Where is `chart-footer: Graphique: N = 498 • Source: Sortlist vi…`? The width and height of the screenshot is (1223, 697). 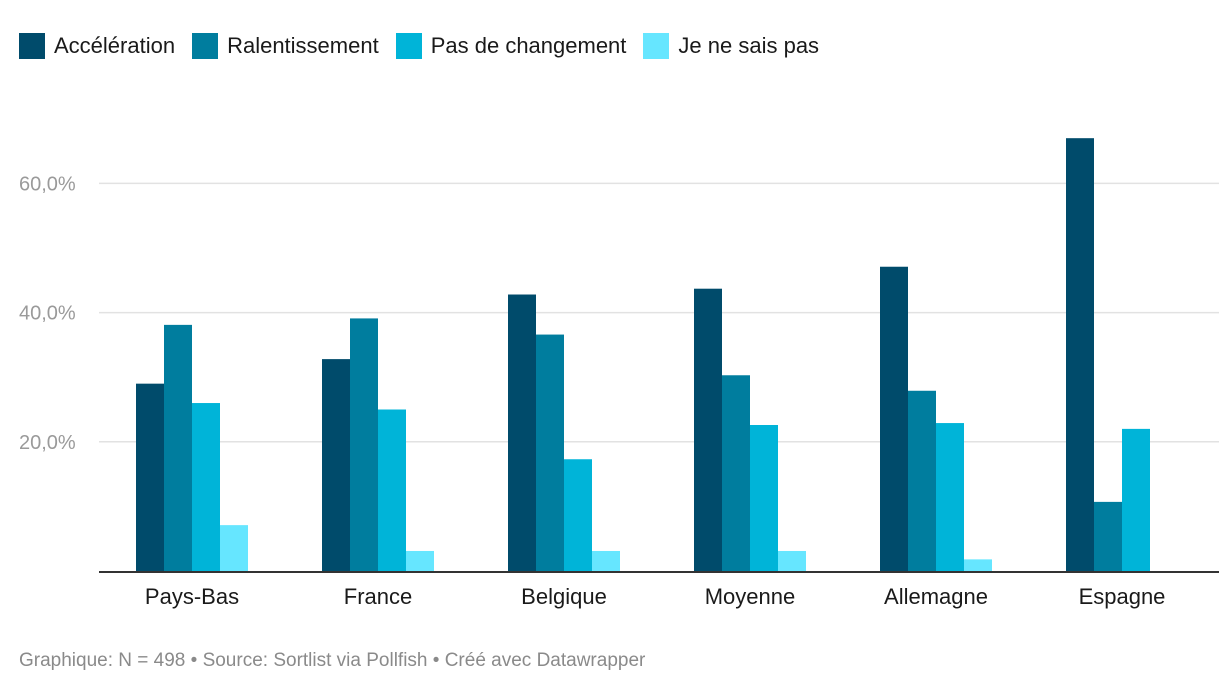 chart-footer: Graphique: N = 498 • Source: Sortlist vi… is located at coordinates (332, 660).